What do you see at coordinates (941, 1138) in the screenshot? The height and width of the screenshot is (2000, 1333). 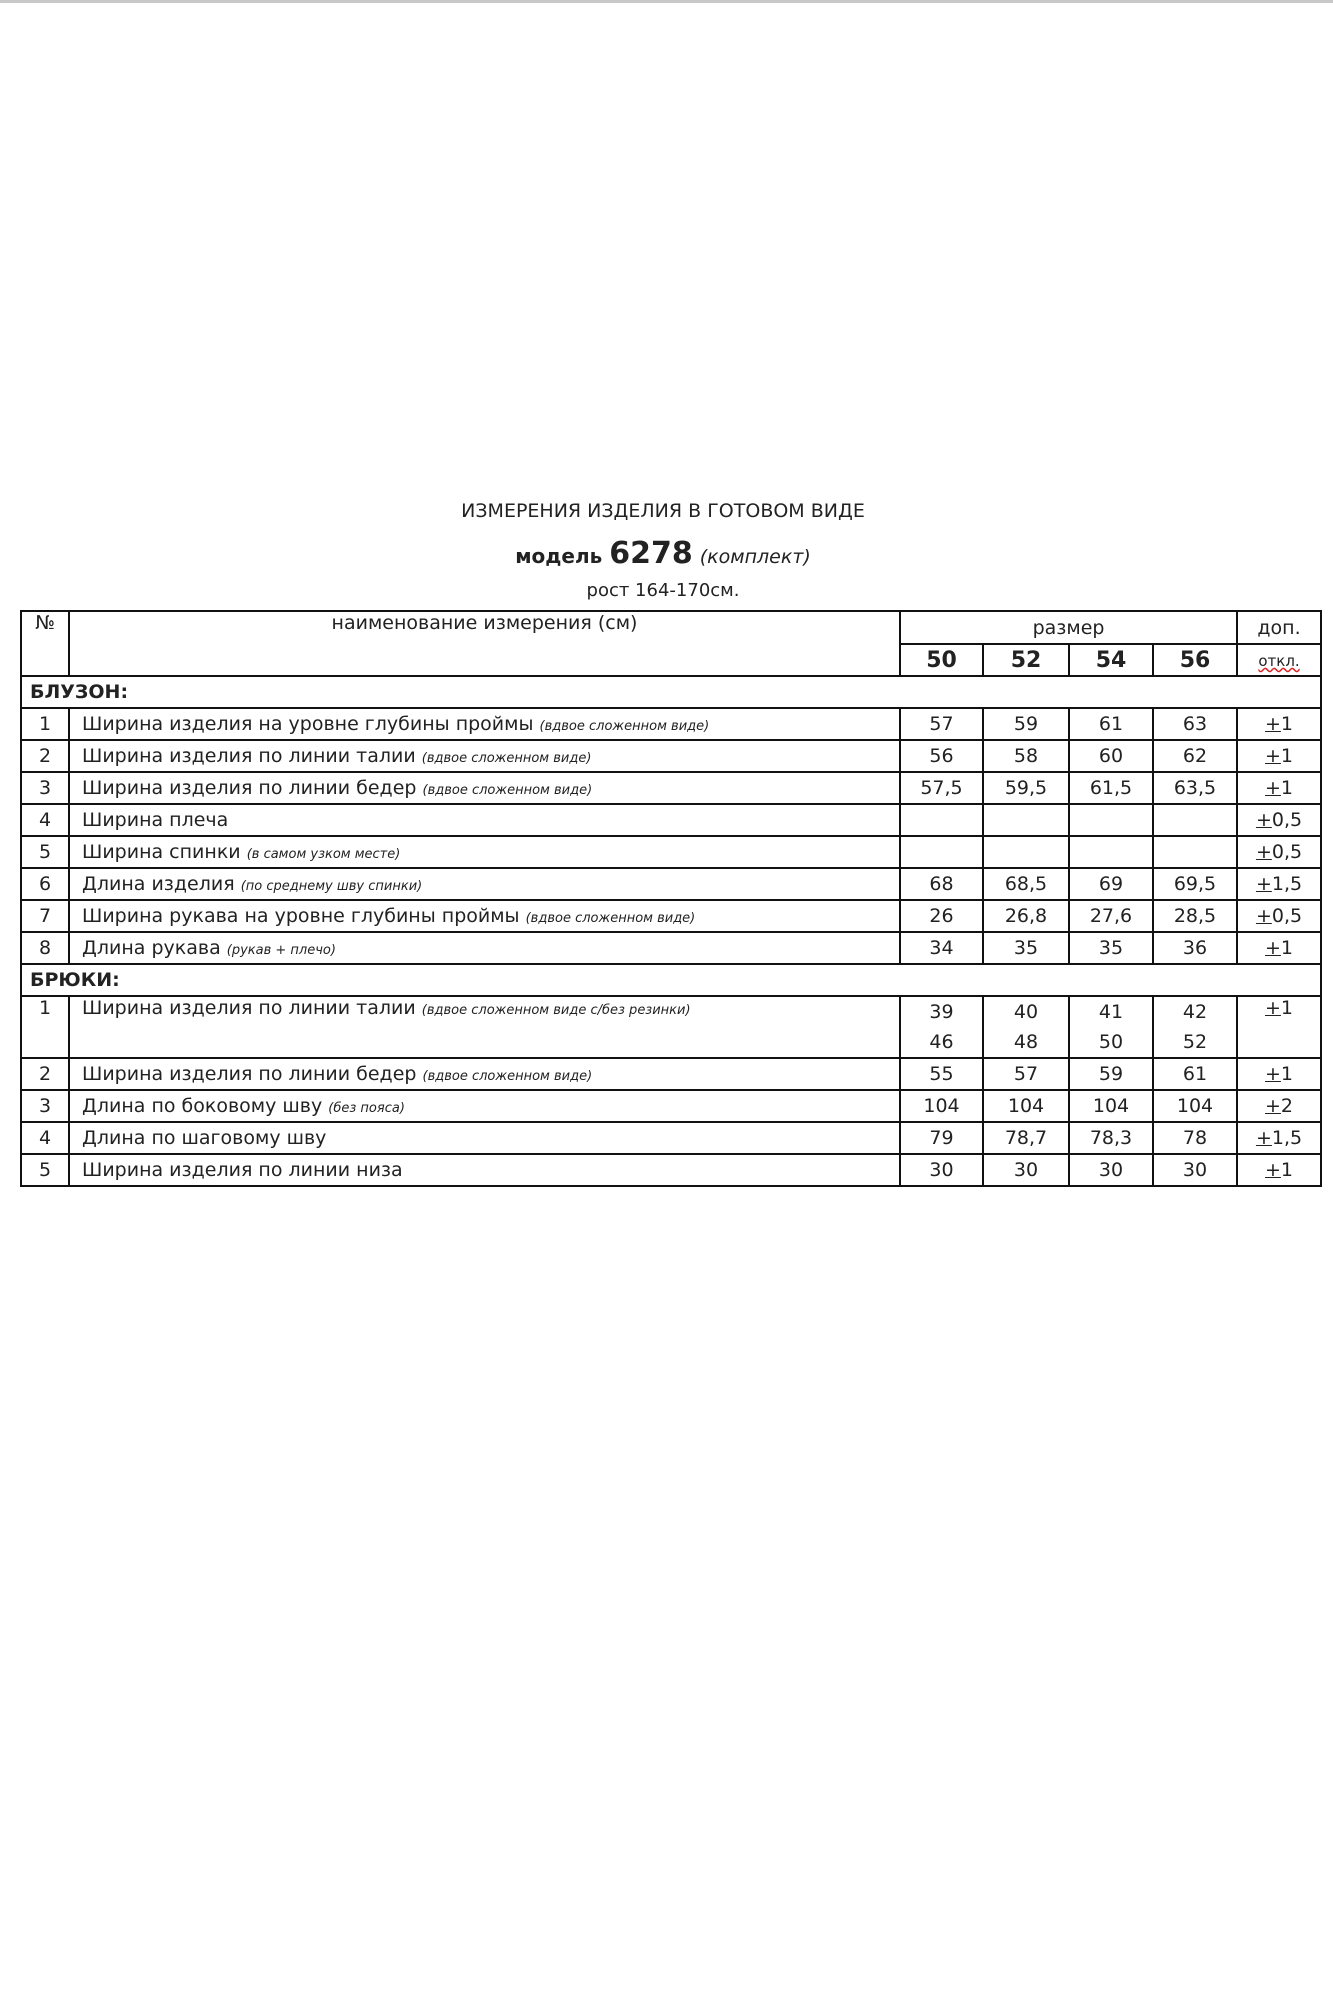 I see `size-value: 79` at bounding box center [941, 1138].